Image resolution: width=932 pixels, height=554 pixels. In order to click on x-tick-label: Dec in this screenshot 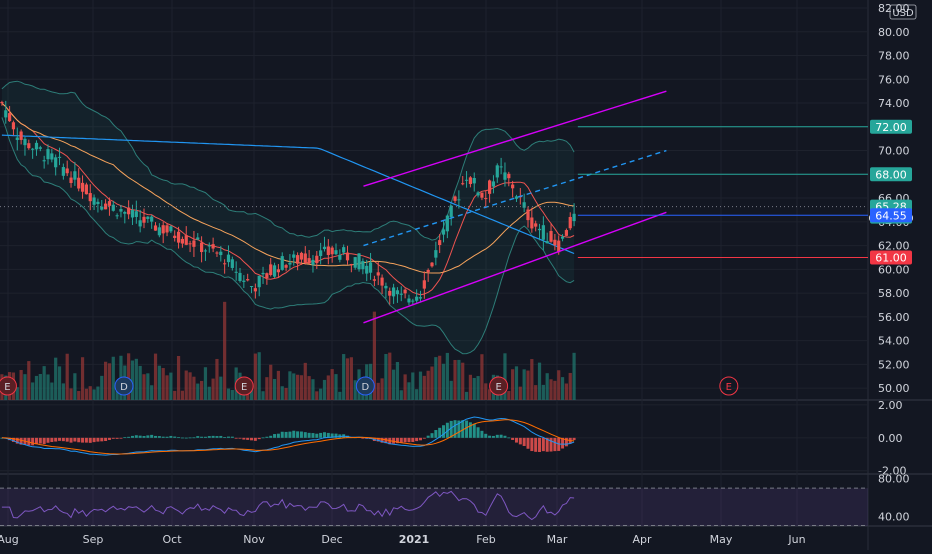, I will do `click(331, 539)`.